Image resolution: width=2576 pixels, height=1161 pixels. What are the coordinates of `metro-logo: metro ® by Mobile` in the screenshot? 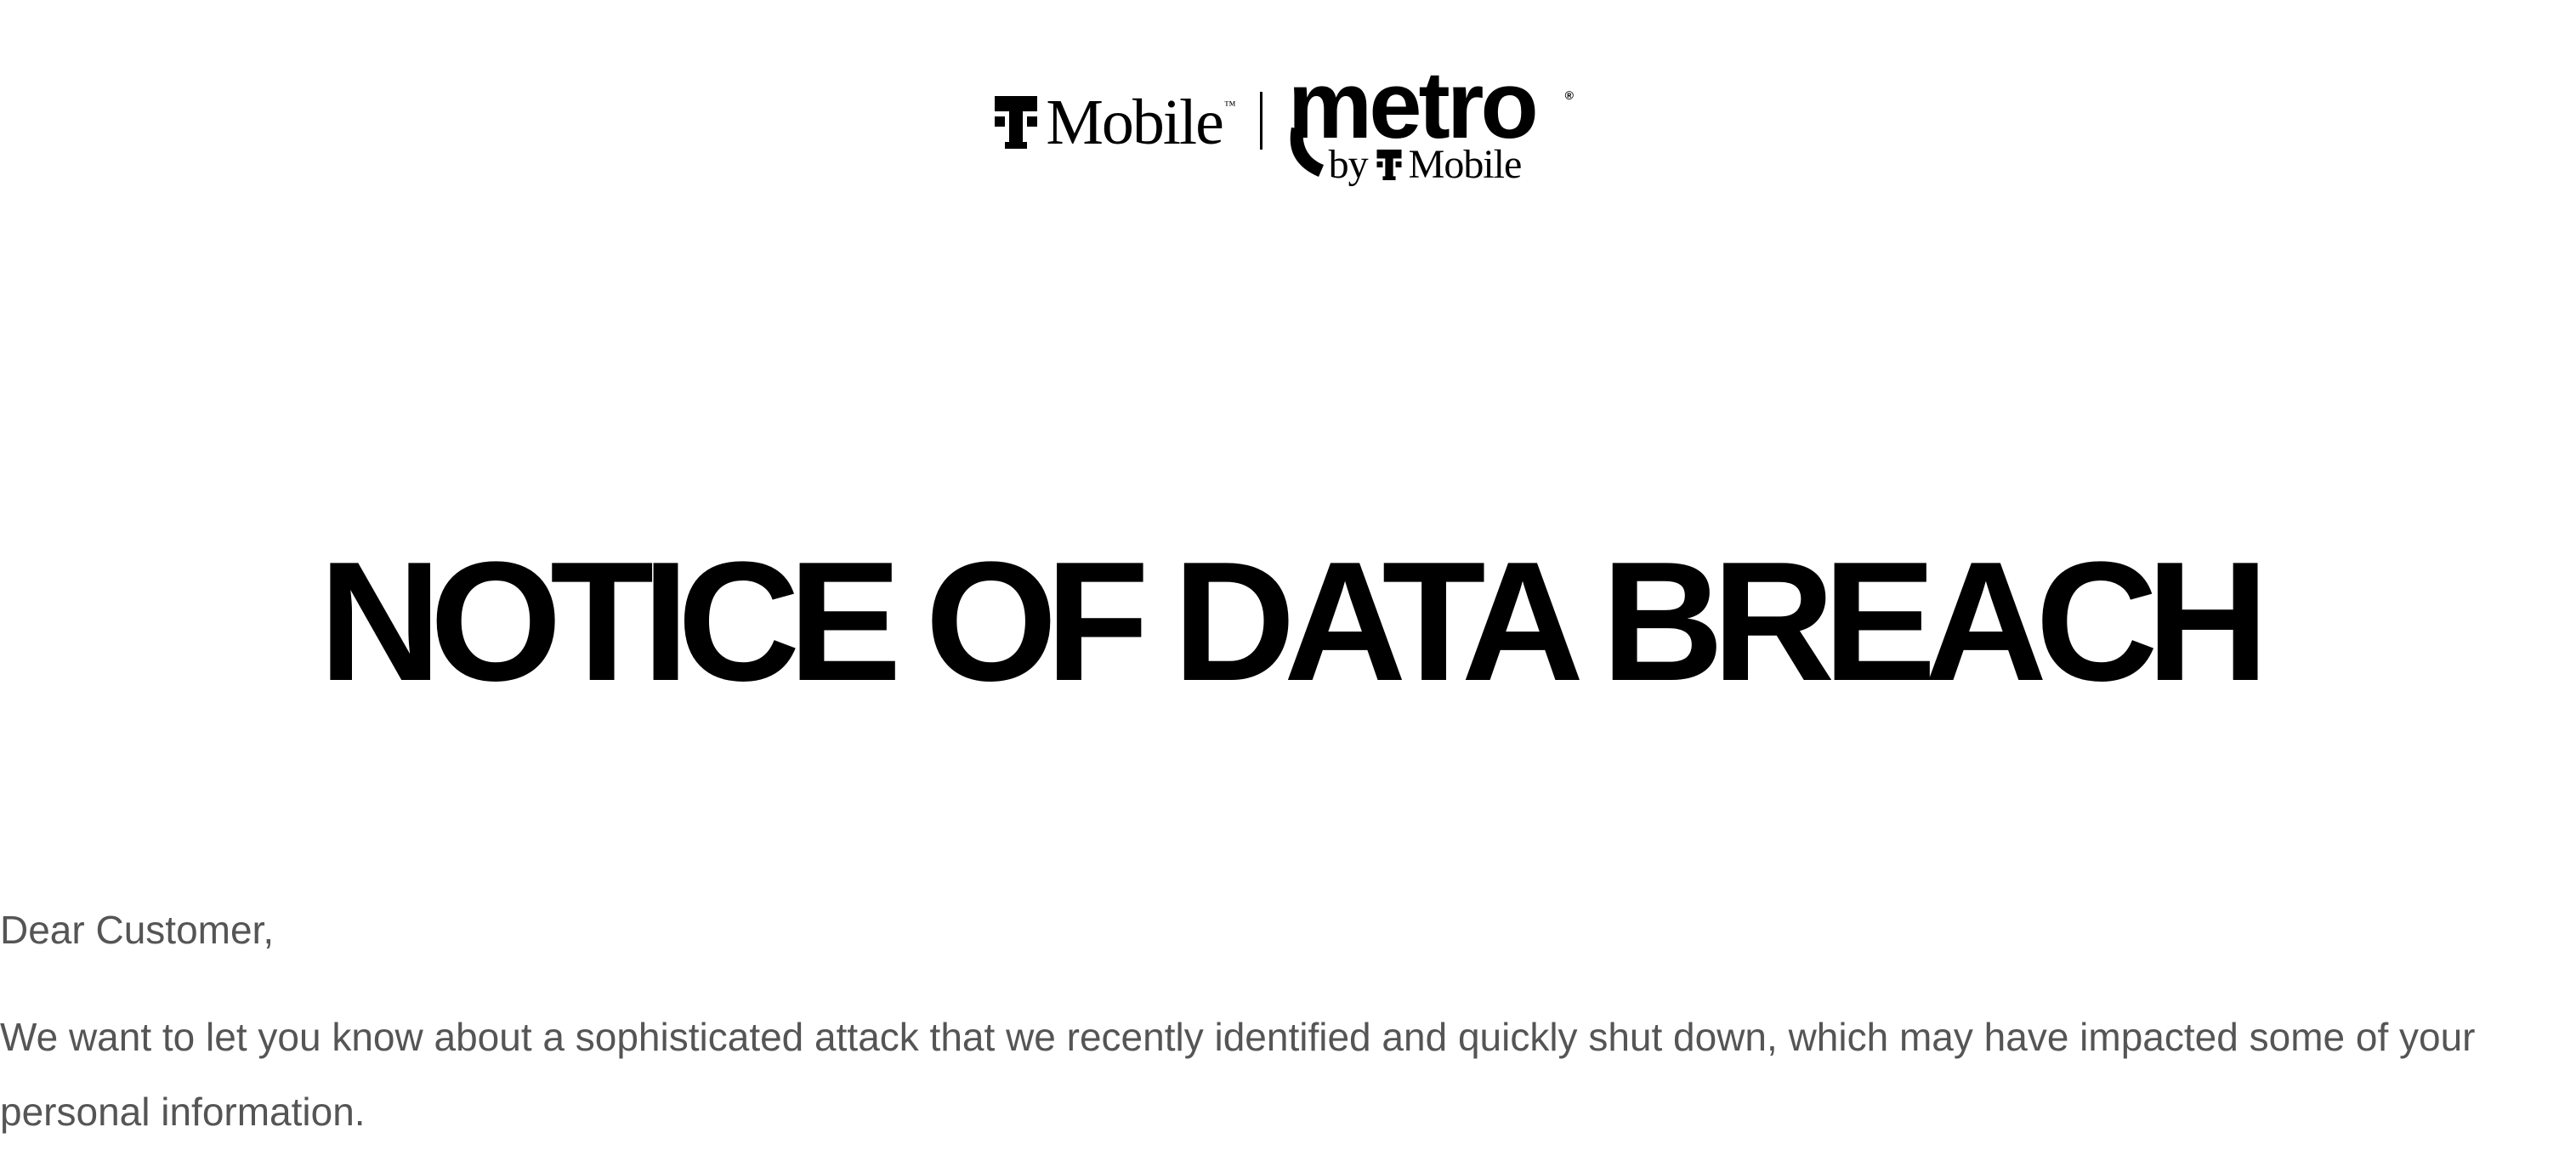 It's located at (1435, 126).